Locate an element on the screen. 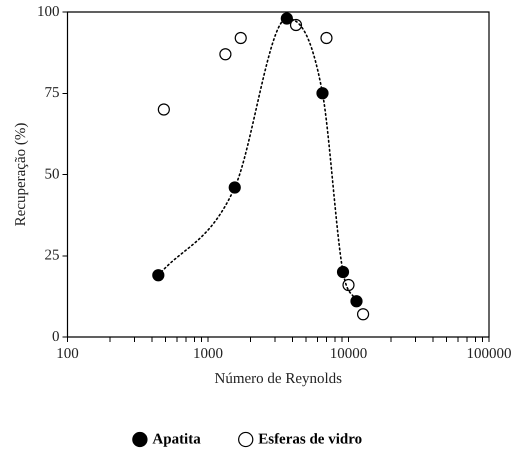  y-tick-label: 75 is located at coordinates (52, 93).